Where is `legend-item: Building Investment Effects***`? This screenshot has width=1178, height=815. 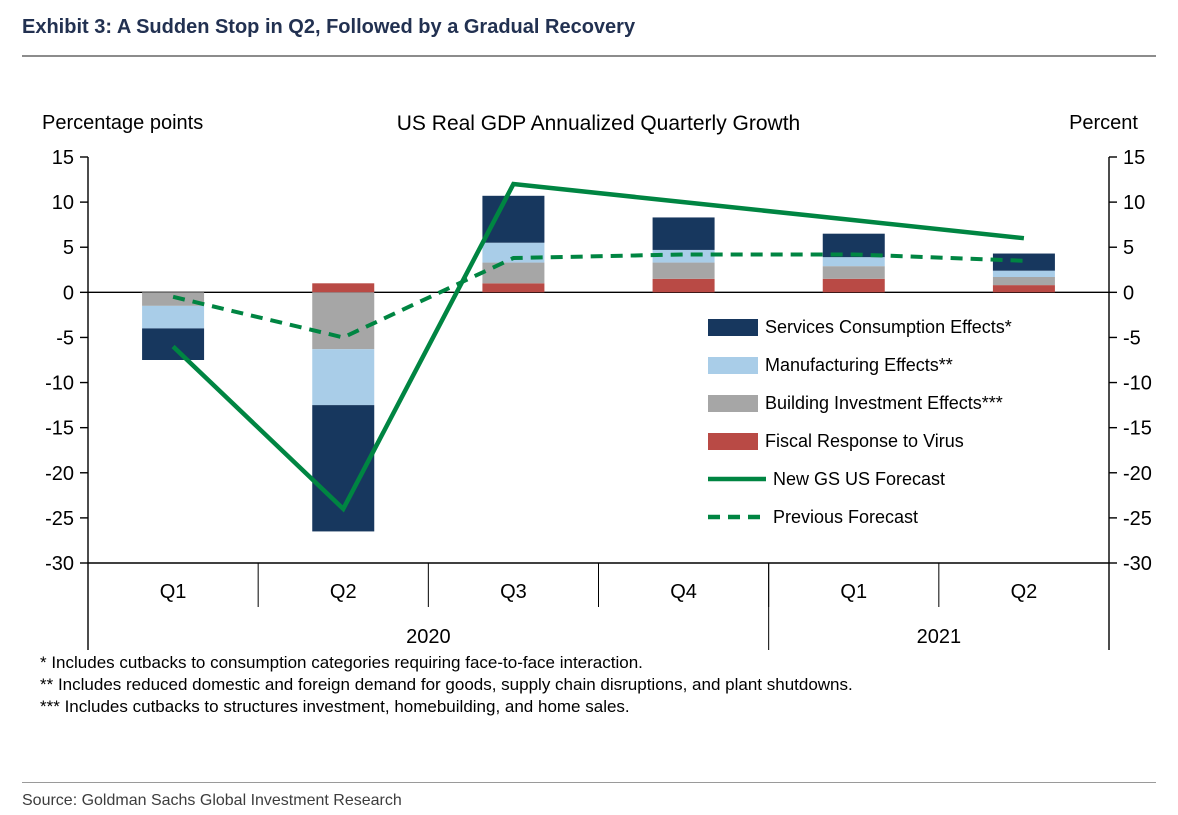
legend-item: Building Investment Effects*** is located at coordinates (860, 403).